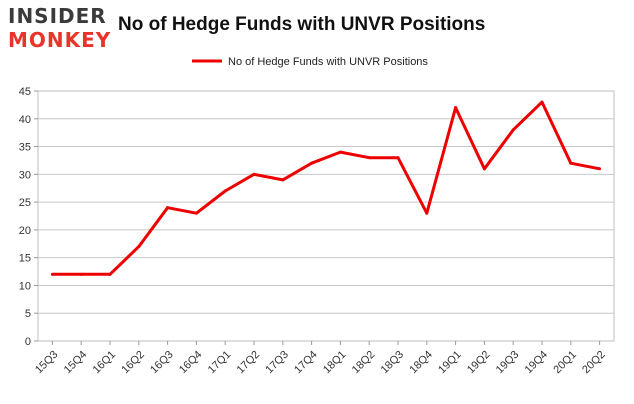 The image size is (634, 404). What do you see at coordinates (57, 16) in the screenshot?
I see `logo-line-1: INSIDER` at bounding box center [57, 16].